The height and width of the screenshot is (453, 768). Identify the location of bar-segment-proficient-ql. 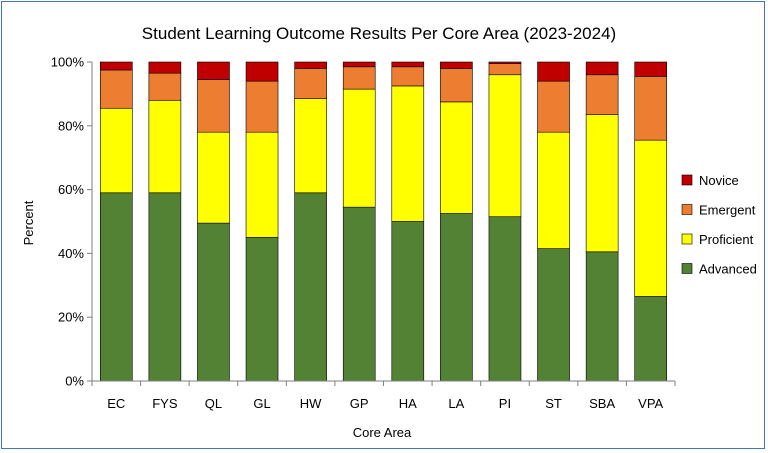
(213, 177).